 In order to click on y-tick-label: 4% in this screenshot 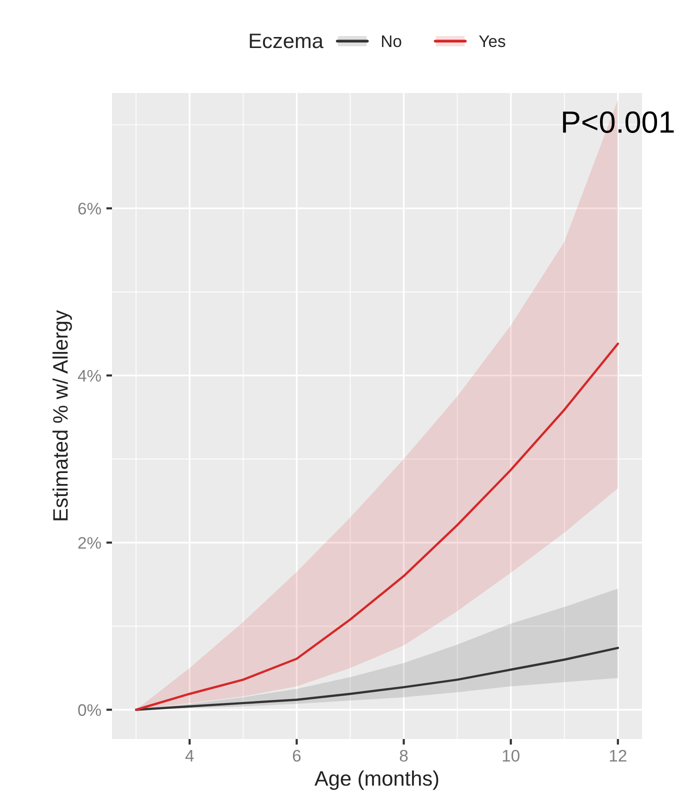, I will do `click(89, 376)`.